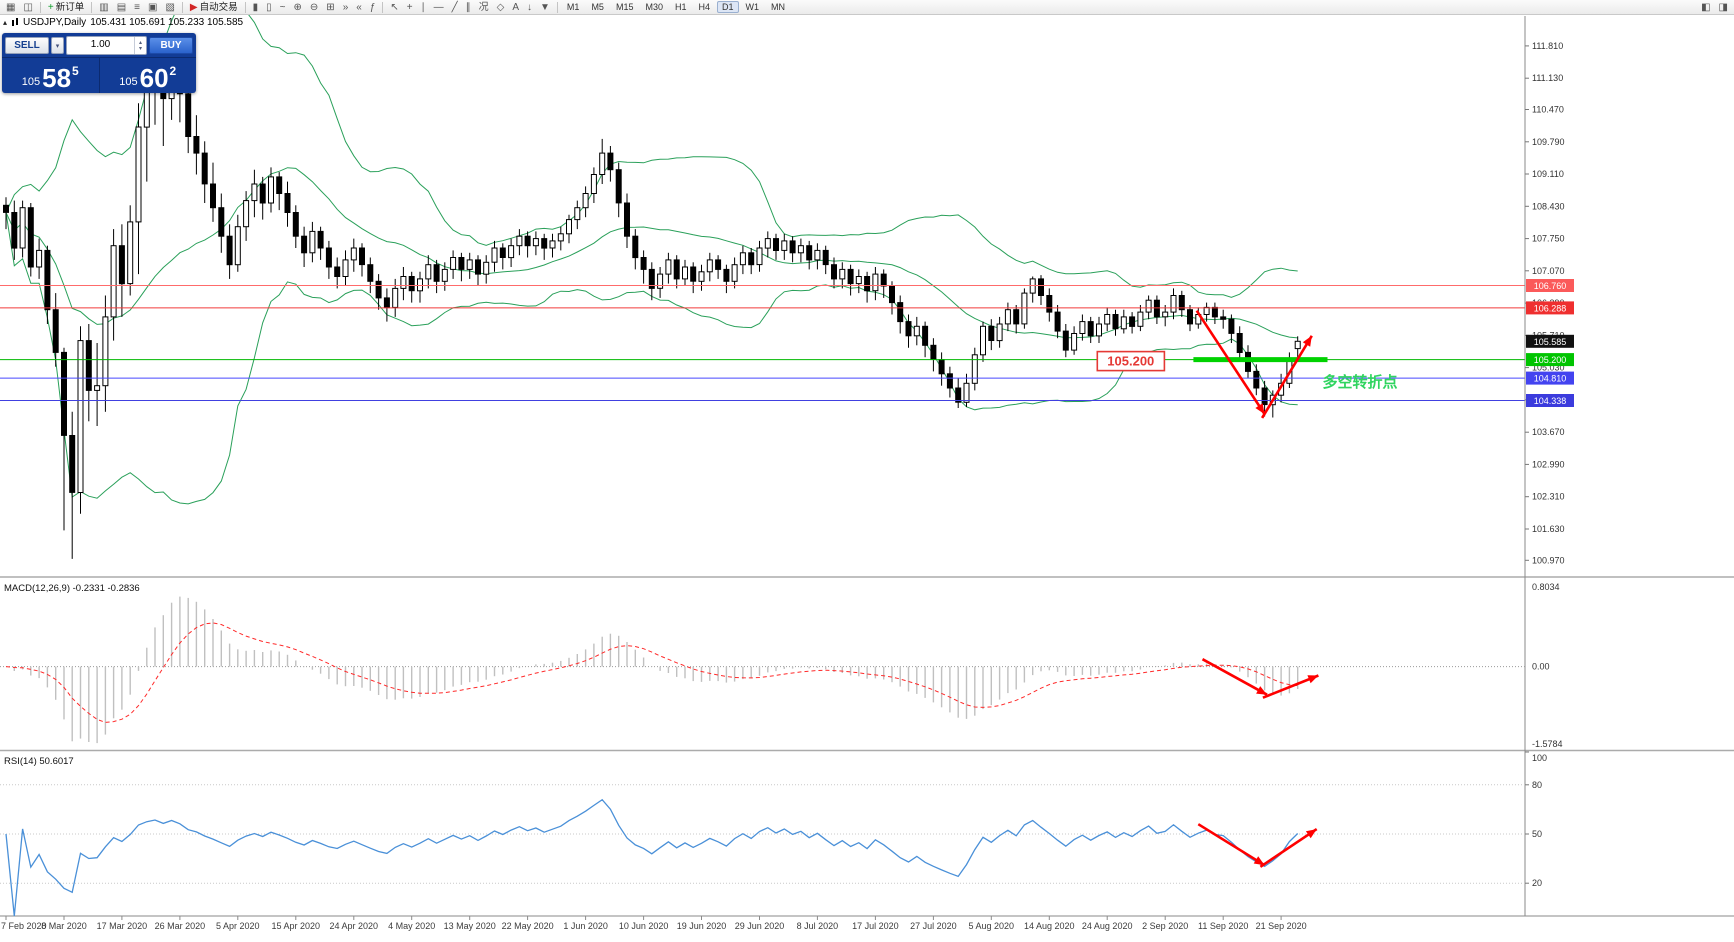 Image resolution: width=1734 pixels, height=942 pixels. Describe the element at coordinates (1714, 7) in the screenshot. I see `toolbar-right-group: ◧ ◨` at that location.